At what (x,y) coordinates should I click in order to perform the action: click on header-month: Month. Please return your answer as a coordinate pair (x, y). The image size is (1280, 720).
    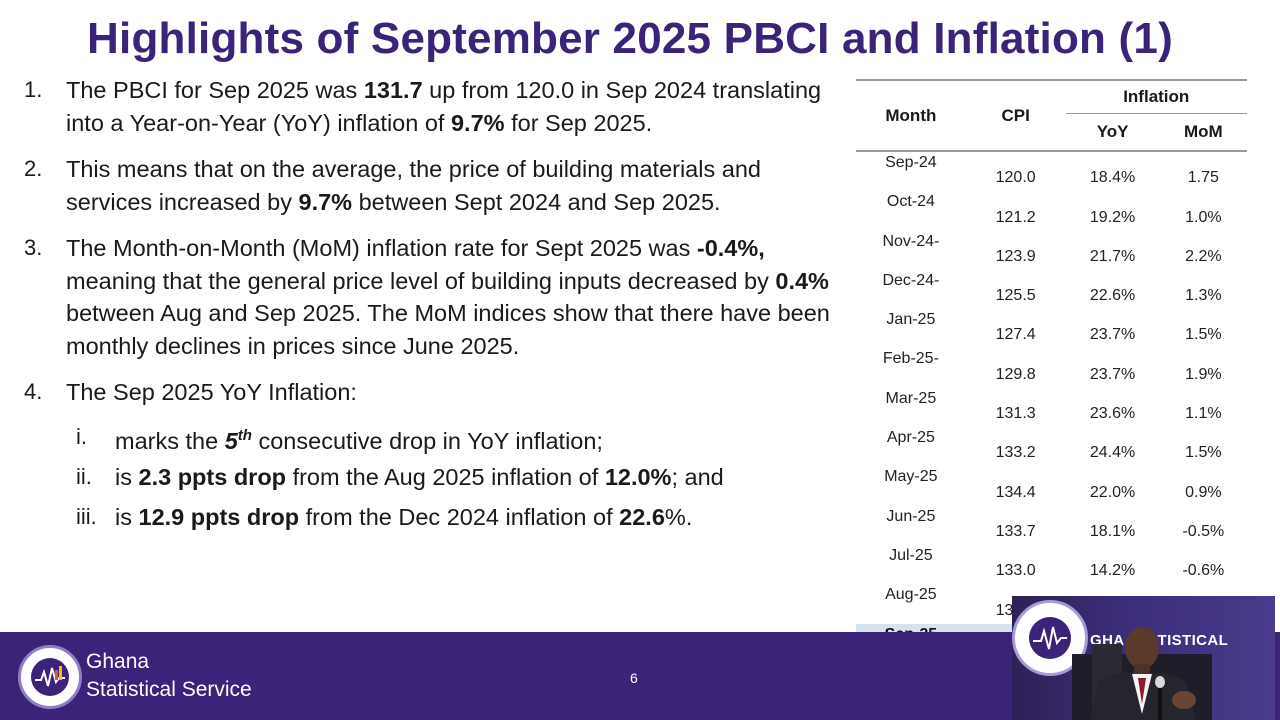
    Looking at the image, I should click on (911, 116).